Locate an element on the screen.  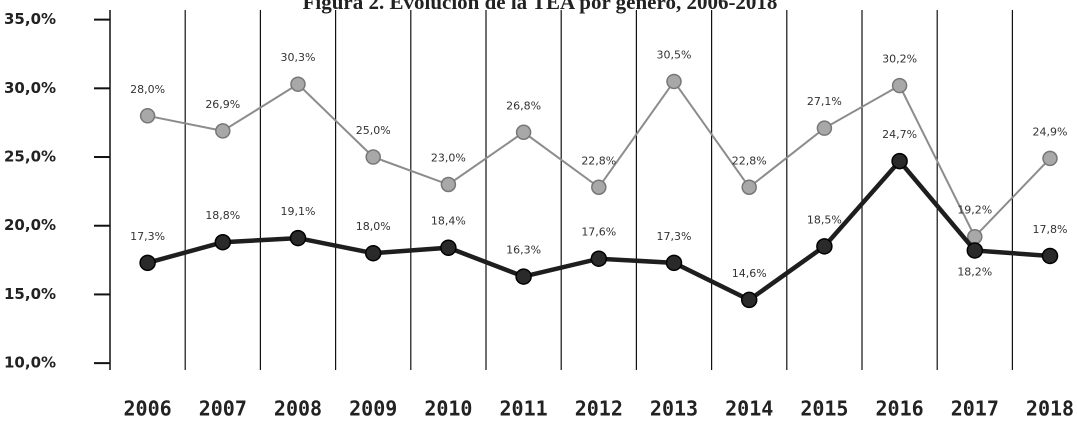
x-tick-label: 2008 is located at coordinates (298, 409).